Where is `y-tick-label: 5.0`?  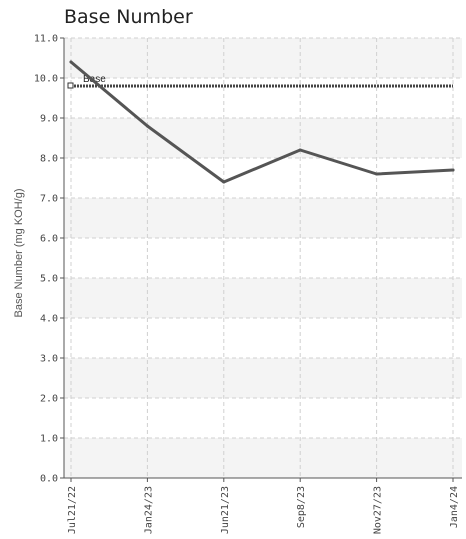
y-tick-label: 5.0 is located at coordinates (49, 279).